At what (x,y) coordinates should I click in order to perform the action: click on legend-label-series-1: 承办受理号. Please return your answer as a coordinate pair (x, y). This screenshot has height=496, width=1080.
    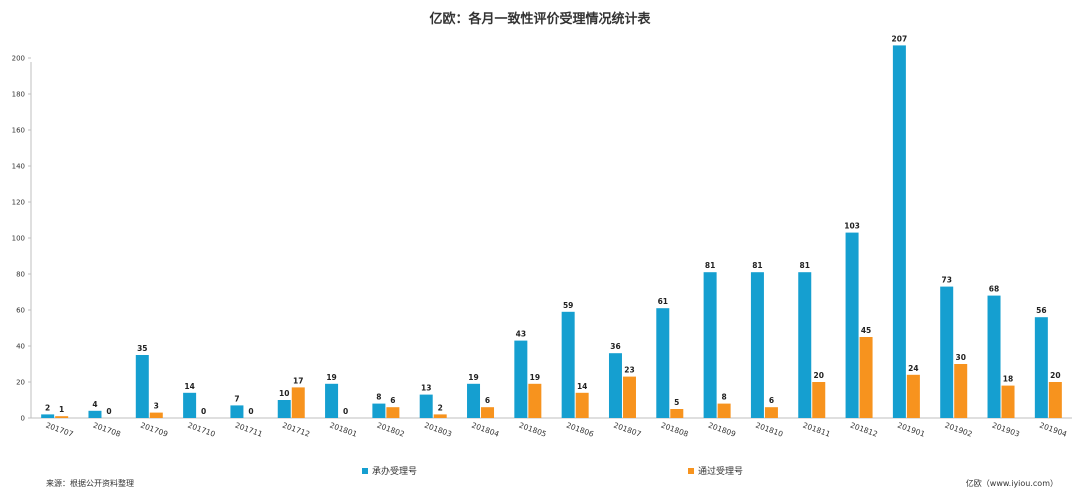
    Looking at the image, I should click on (395, 472).